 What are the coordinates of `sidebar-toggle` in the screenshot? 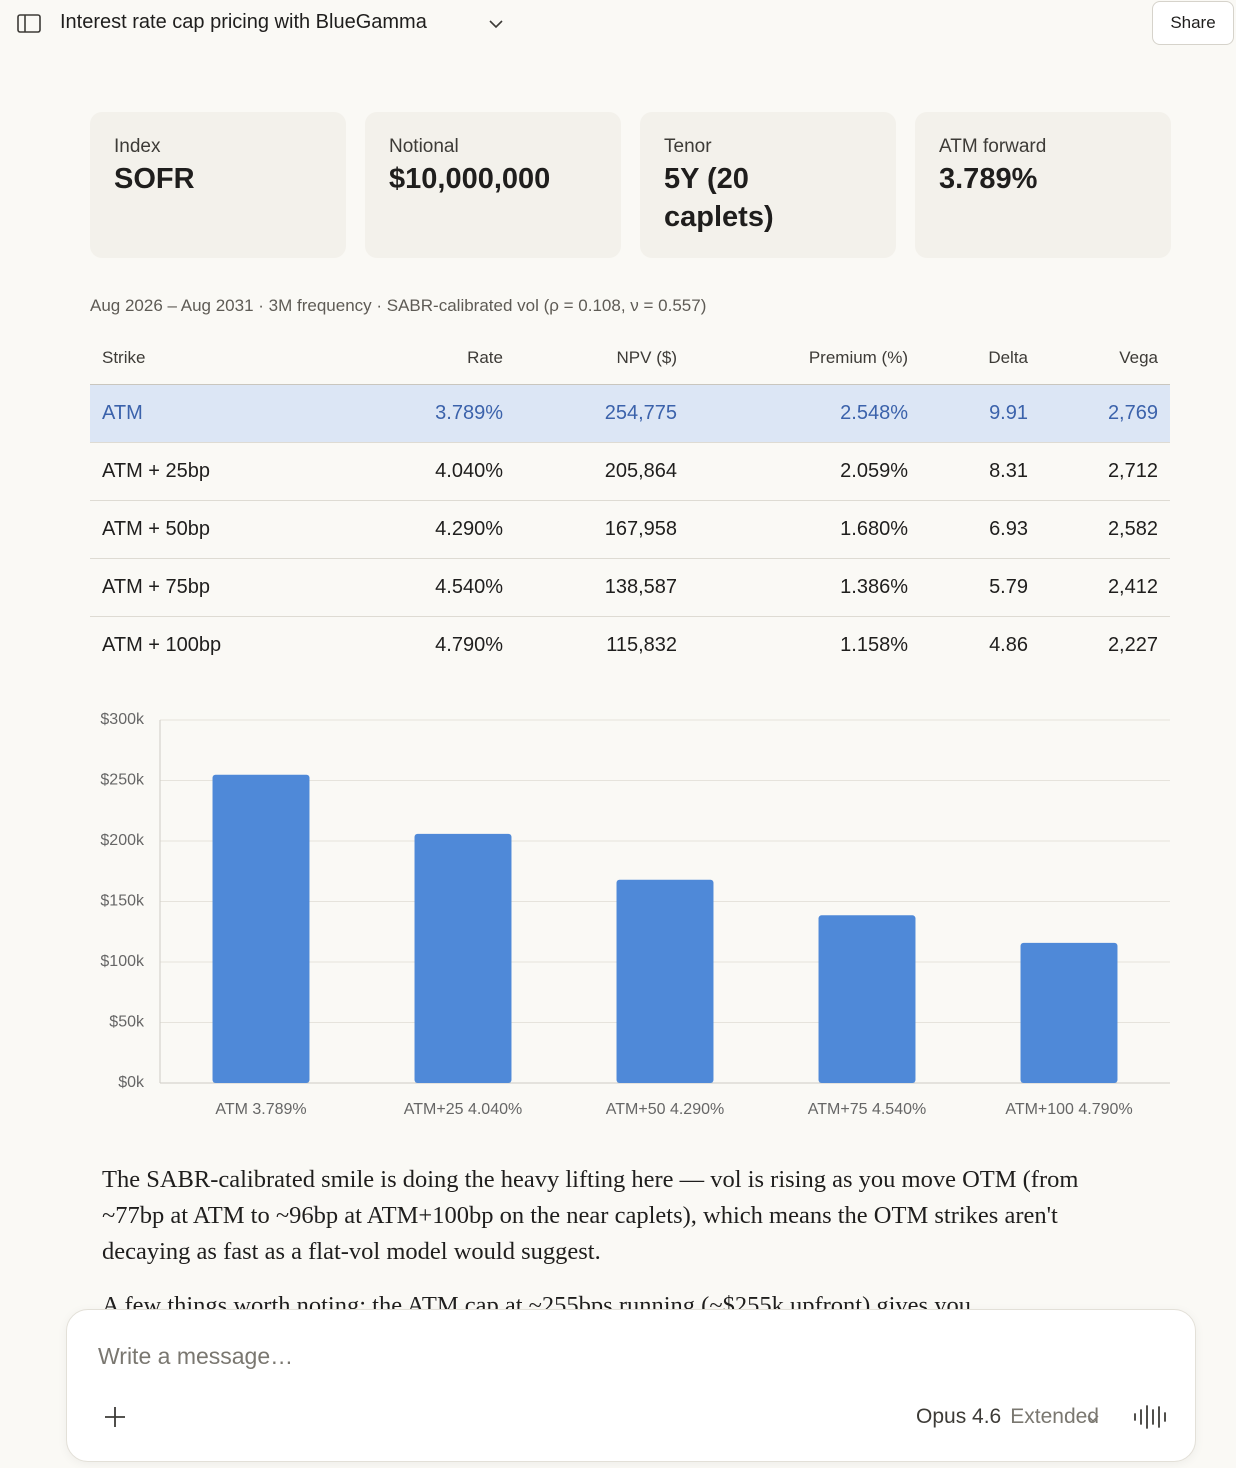 It's located at (30, 24).